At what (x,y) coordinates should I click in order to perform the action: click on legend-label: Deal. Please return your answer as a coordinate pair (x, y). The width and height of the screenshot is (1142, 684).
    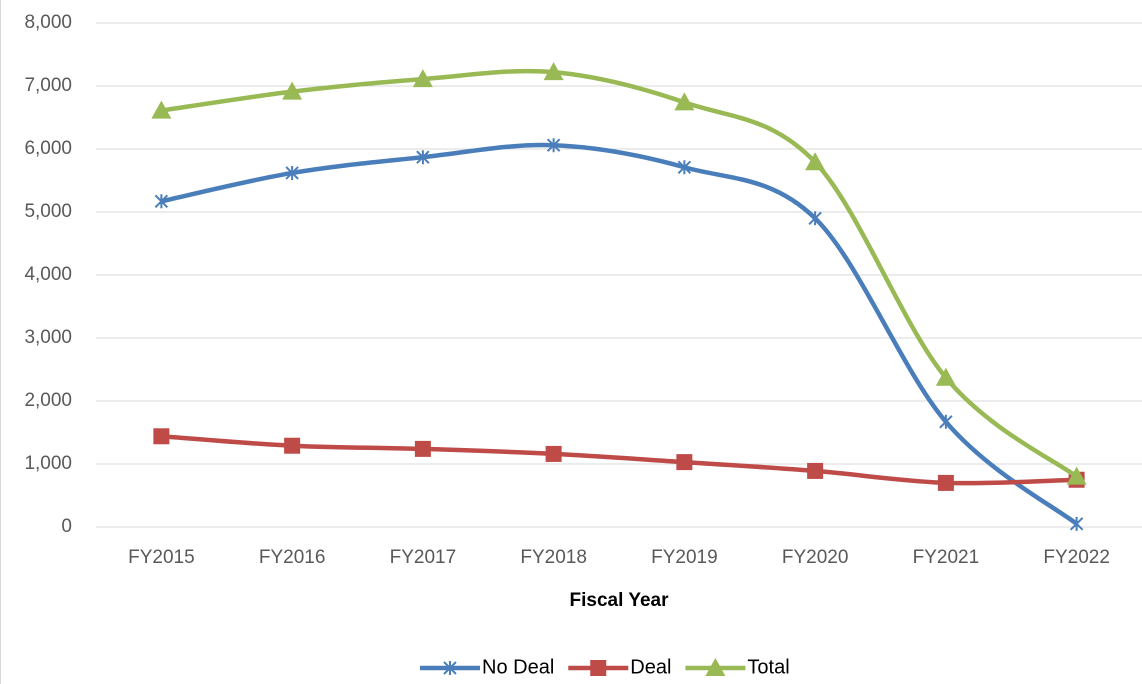
    Looking at the image, I should click on (650, 667).